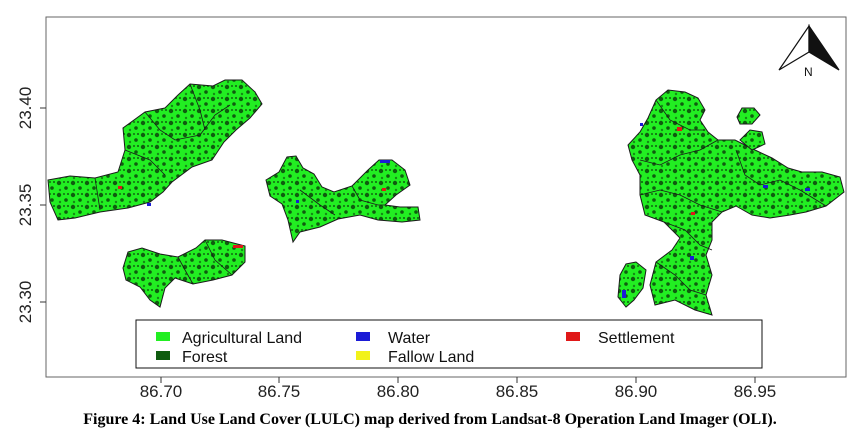  I want to click on legend-swatch-water, so click(363, 336).